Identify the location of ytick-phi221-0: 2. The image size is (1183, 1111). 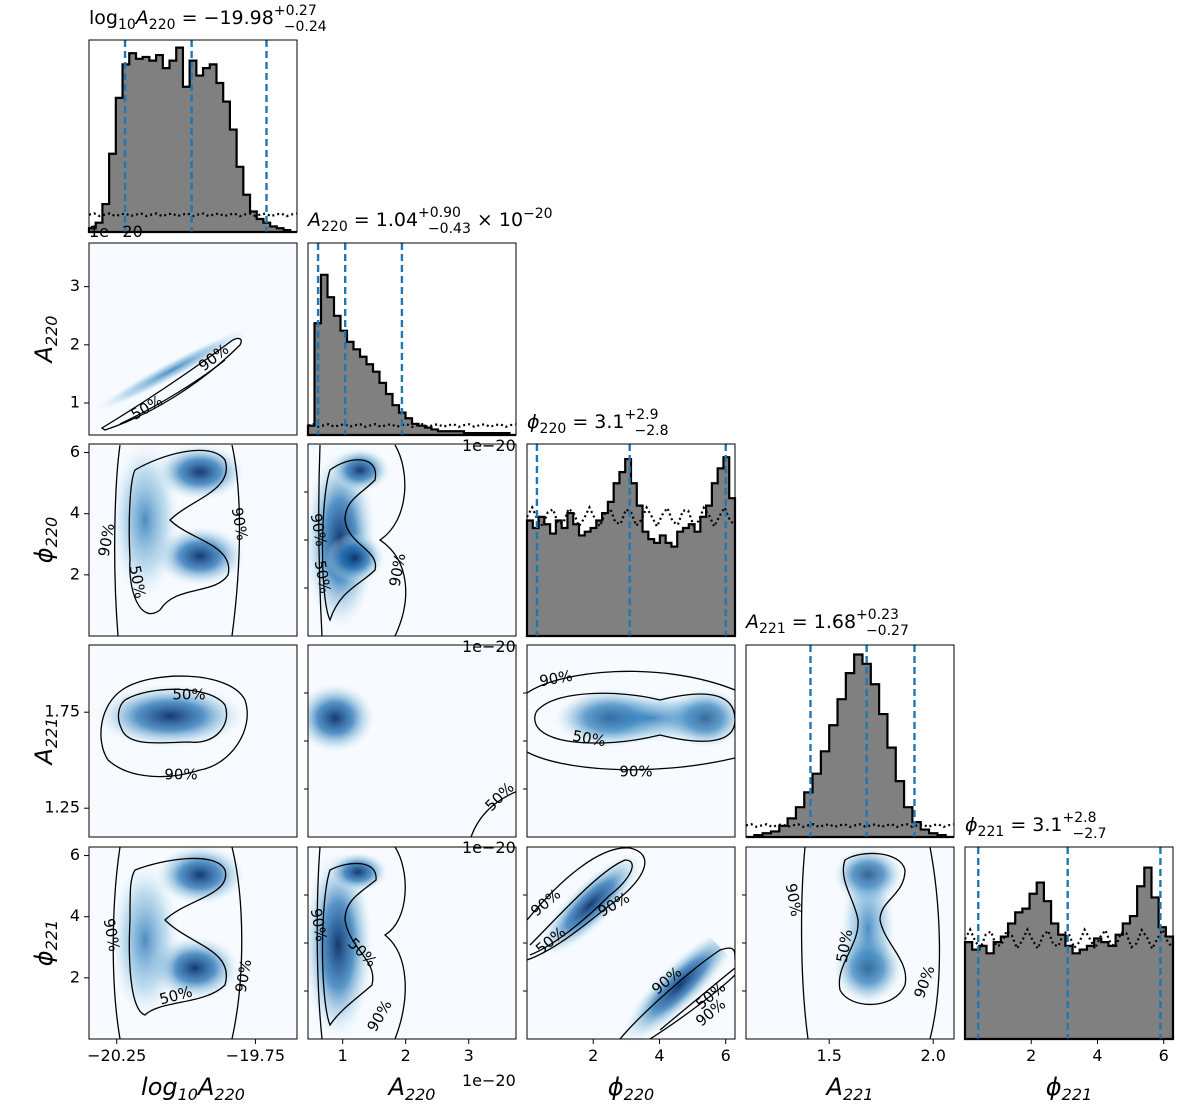
(75, 976).